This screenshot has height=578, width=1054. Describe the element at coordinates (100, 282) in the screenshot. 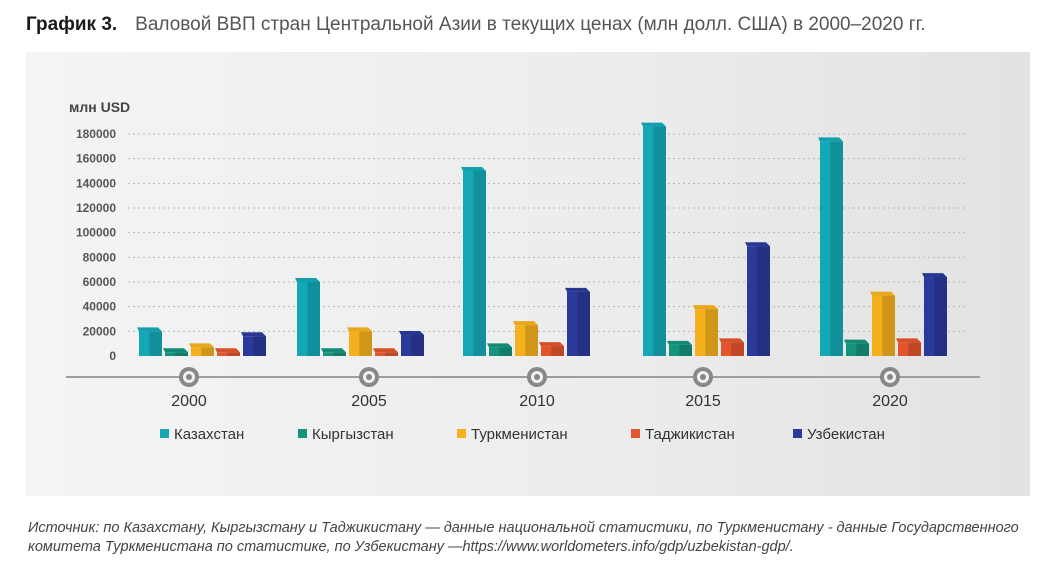

I see `y-tick-label: 60000` at that location.